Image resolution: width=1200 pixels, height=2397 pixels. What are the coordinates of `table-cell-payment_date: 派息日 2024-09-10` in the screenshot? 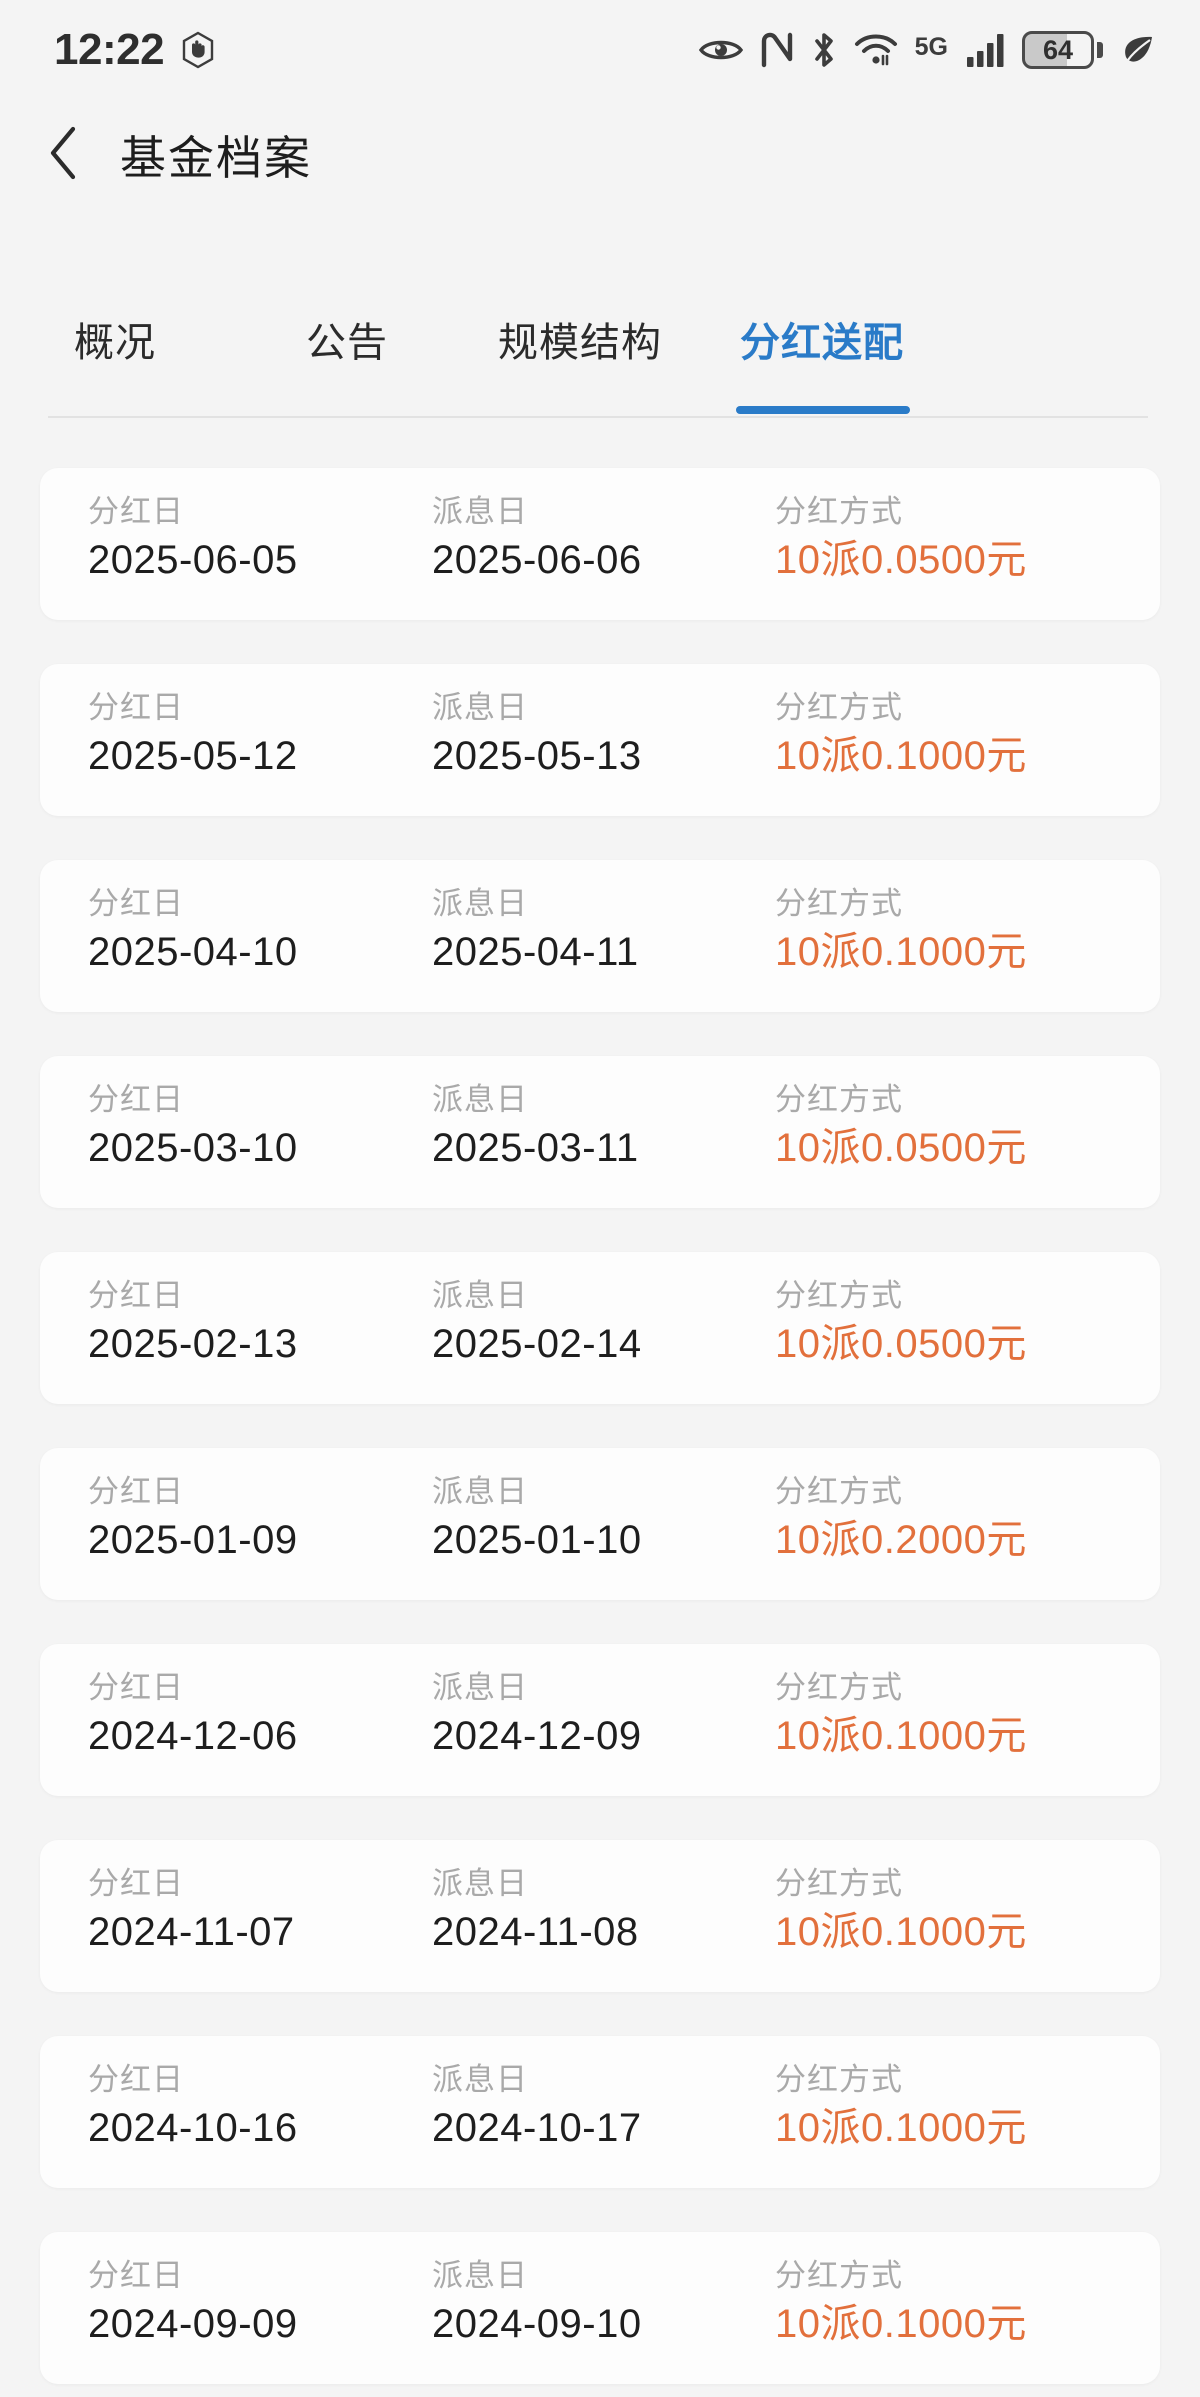 It's located at (537, 2302).